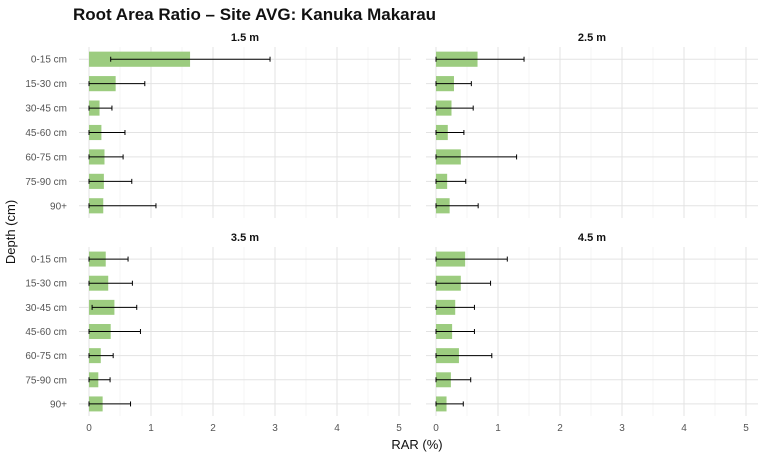 This screenshot has width=768, height=457. I want to click on y-axis-label: Depth (cm), so click(10, 232).